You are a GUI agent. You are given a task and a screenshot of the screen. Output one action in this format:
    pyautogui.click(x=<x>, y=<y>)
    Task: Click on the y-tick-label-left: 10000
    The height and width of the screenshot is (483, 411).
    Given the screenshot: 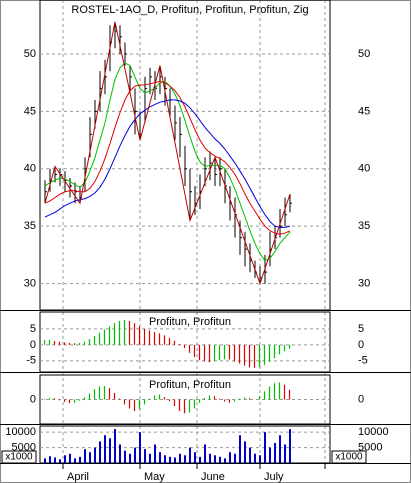 What is the action you would take?
    pyautogui.click(x=20, y=432)
    